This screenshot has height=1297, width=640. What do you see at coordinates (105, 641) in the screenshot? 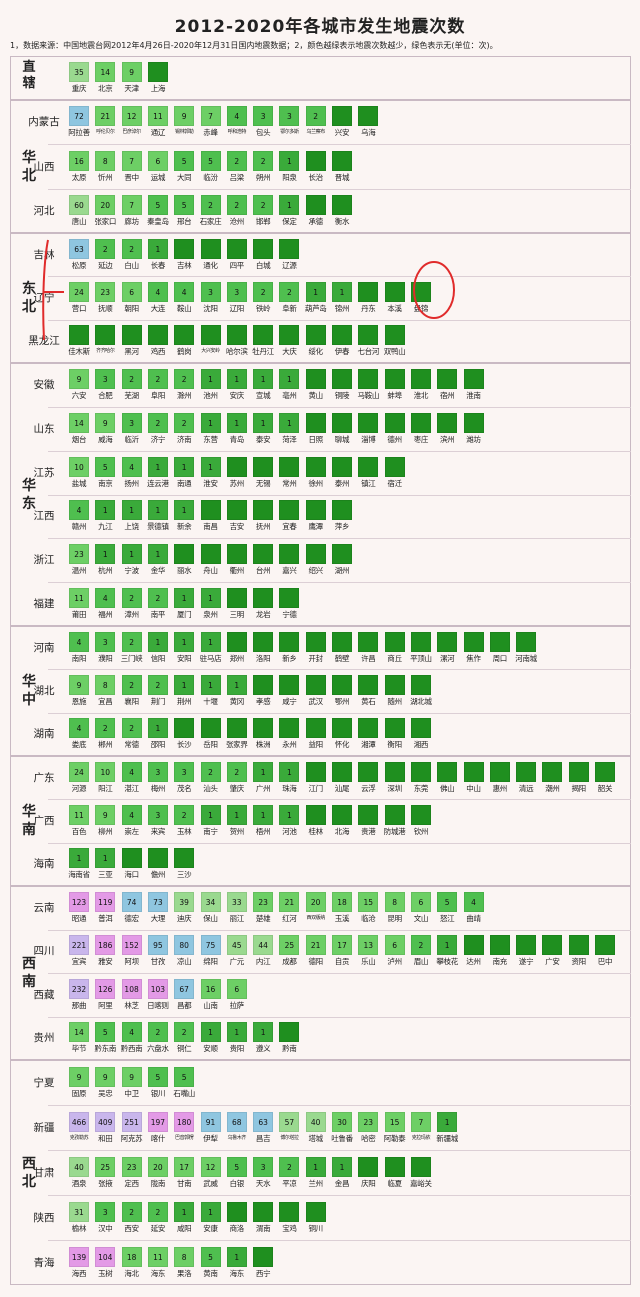
I see `city-count-cell: 3` at bounding box center [105, 641].